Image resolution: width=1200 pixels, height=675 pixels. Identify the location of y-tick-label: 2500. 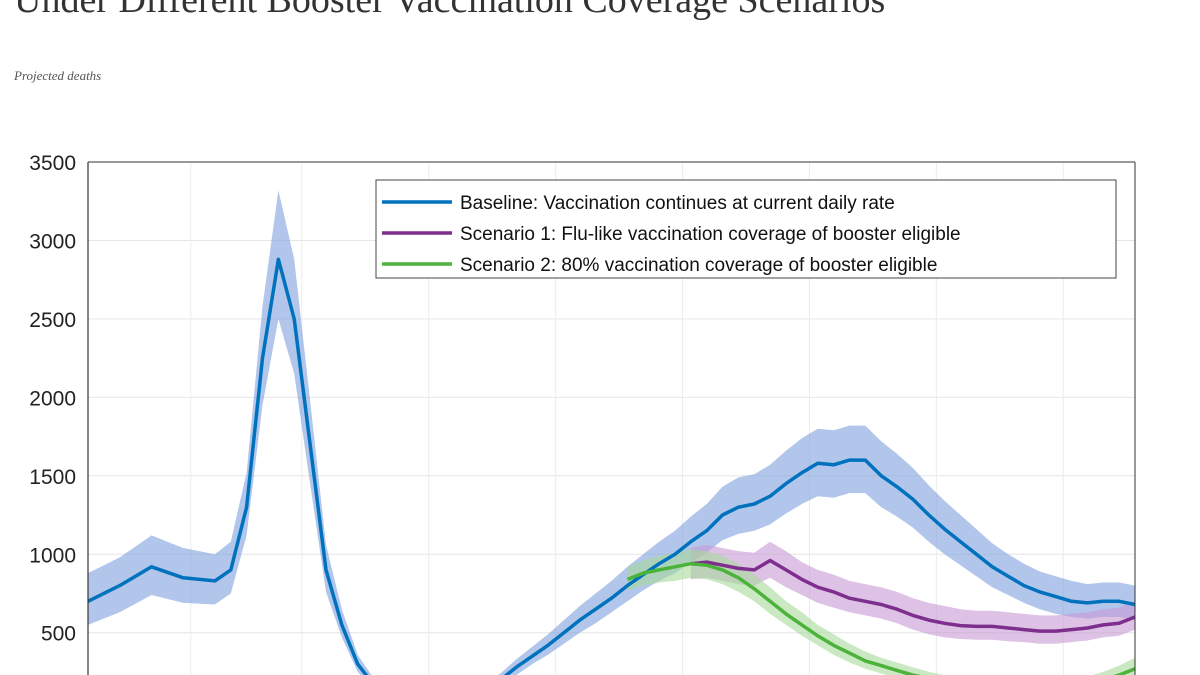
(52, 320).